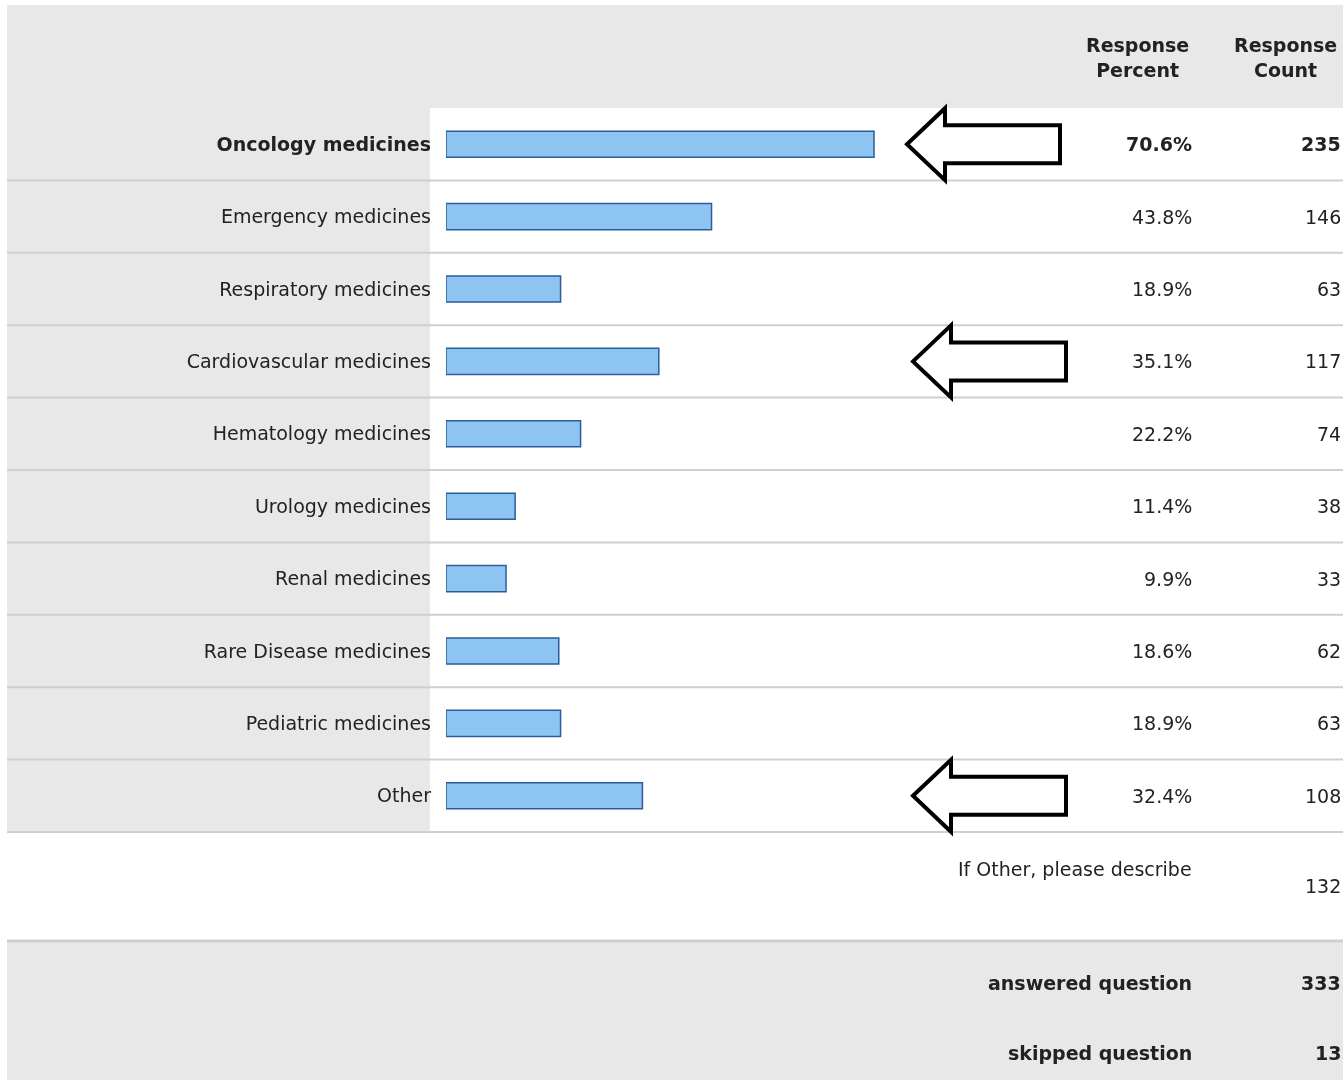 Image resolution: width=1343 pixels, height=1080 pixels. I want to click on text: answered question, so click(1090, 983).